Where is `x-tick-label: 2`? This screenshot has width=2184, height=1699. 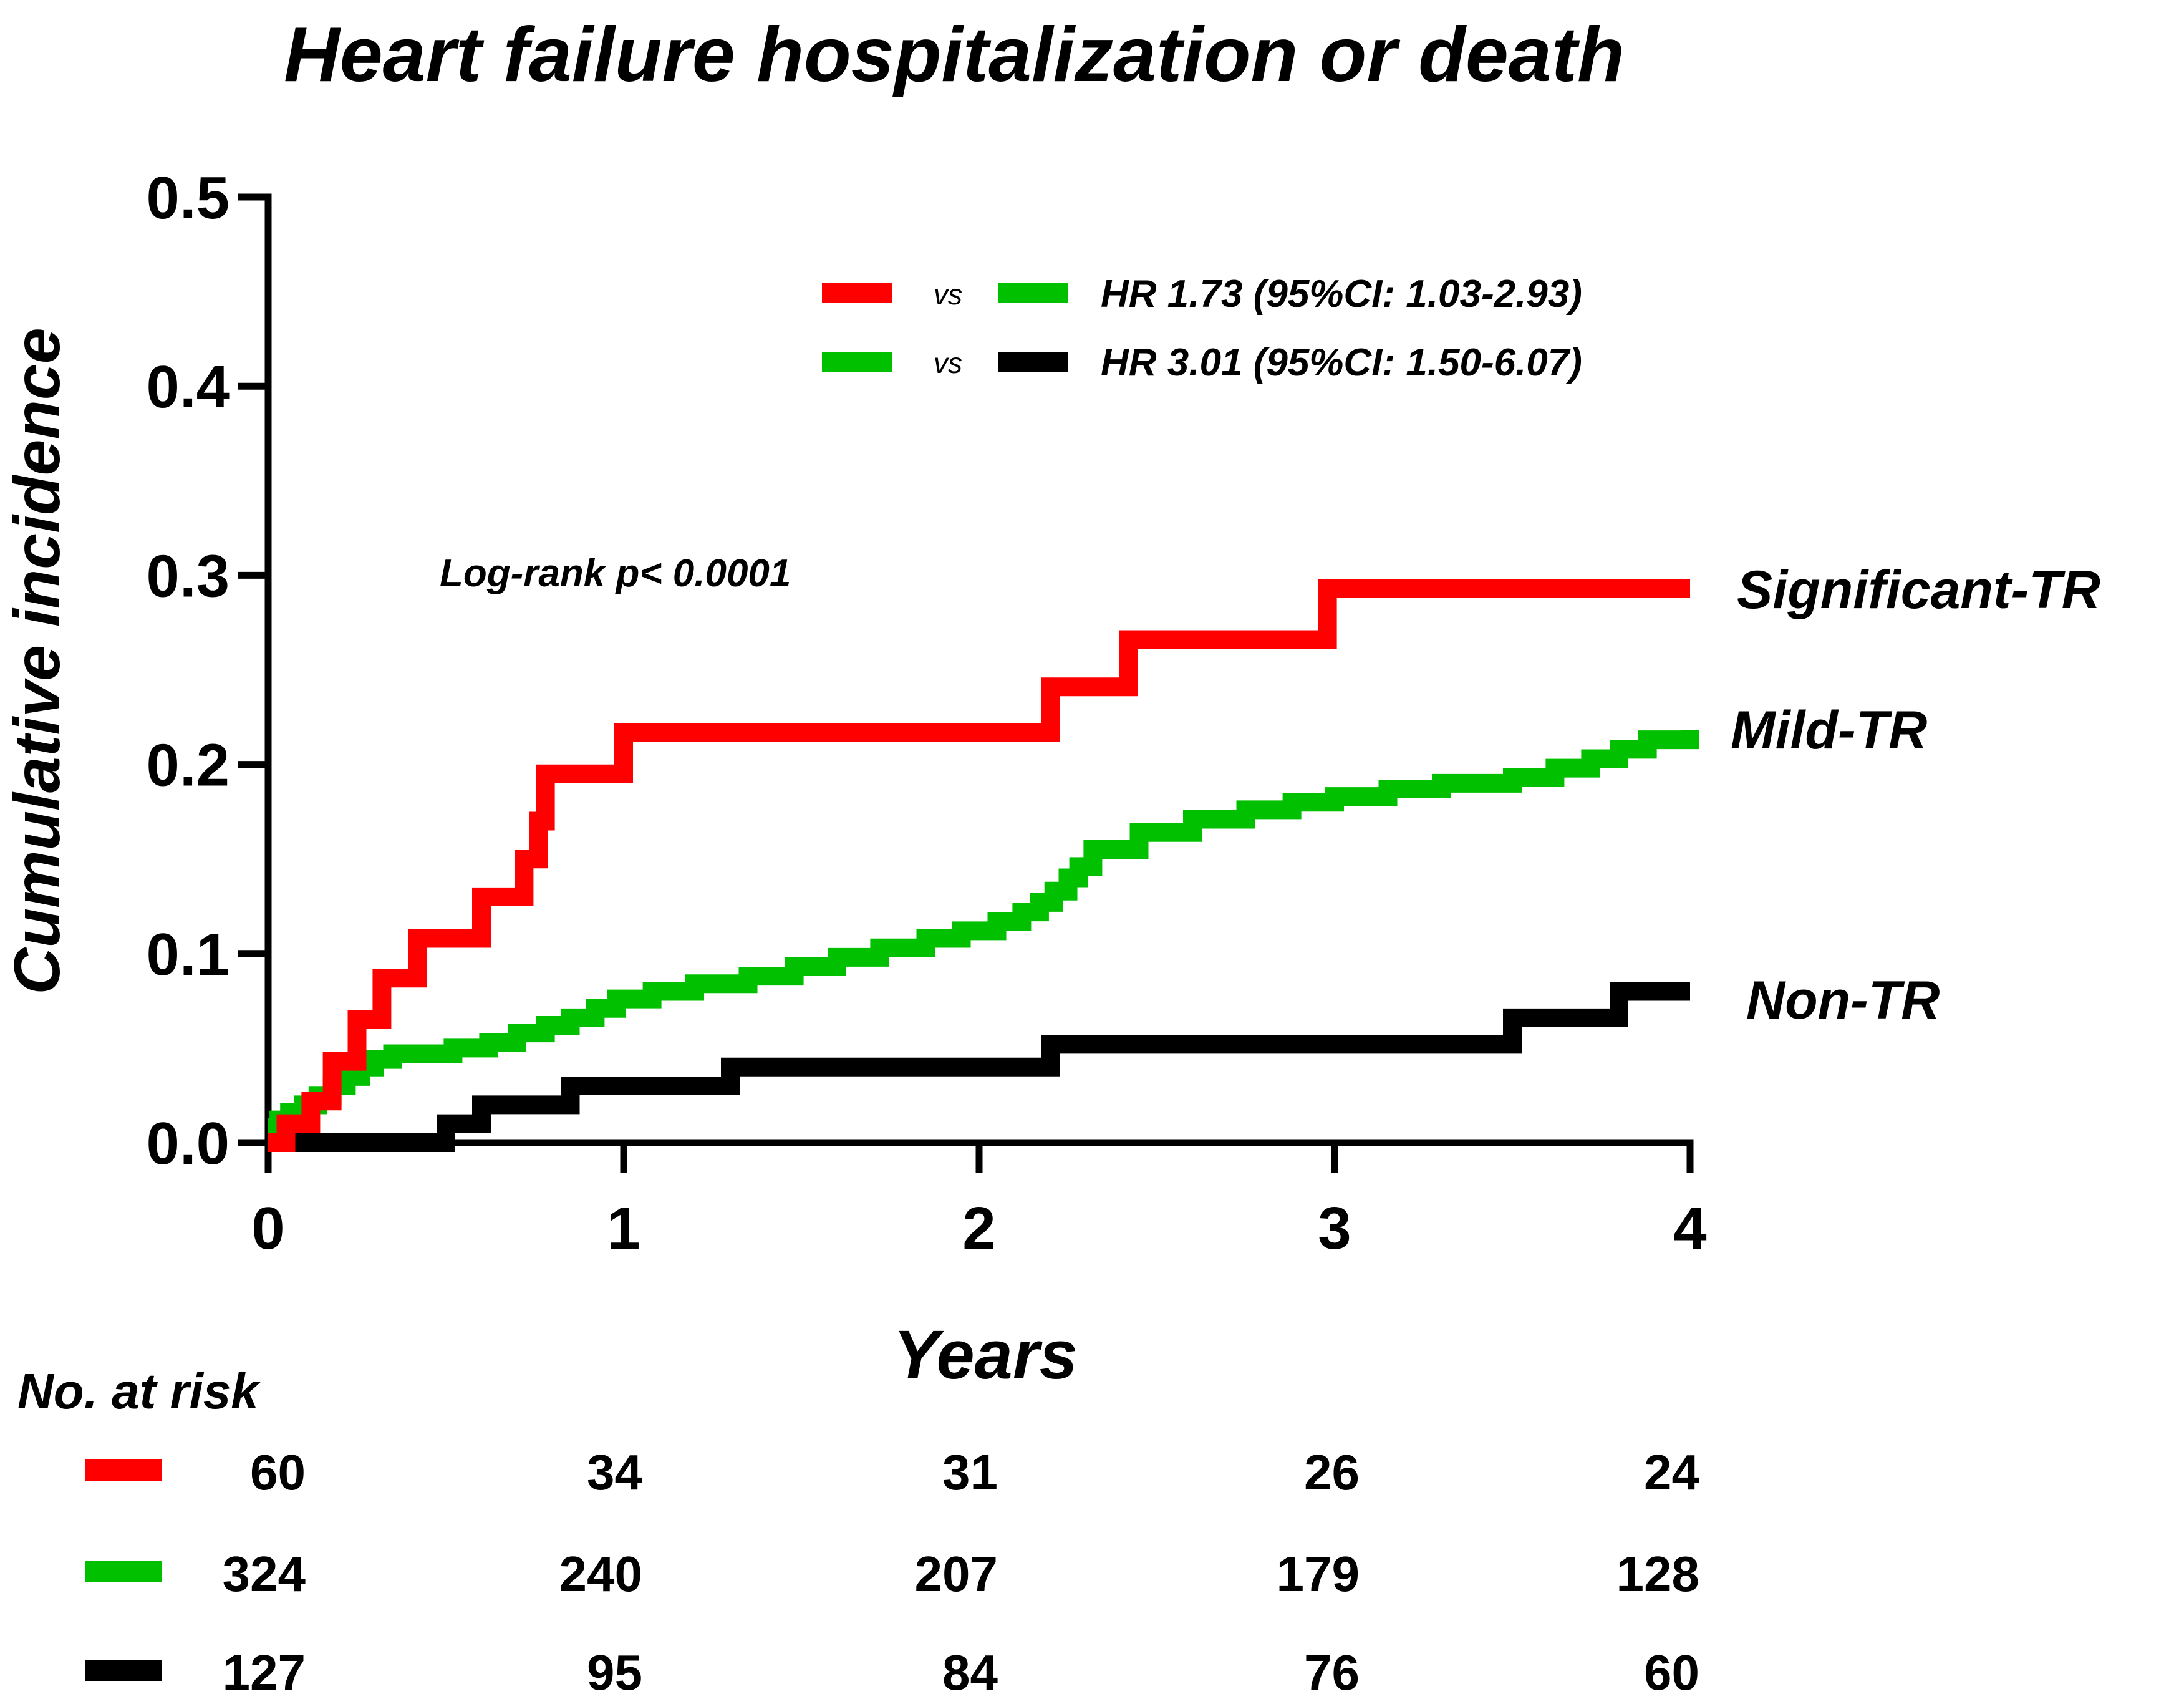 x-tick-label: 2 is located at coordinates (979, 1228).